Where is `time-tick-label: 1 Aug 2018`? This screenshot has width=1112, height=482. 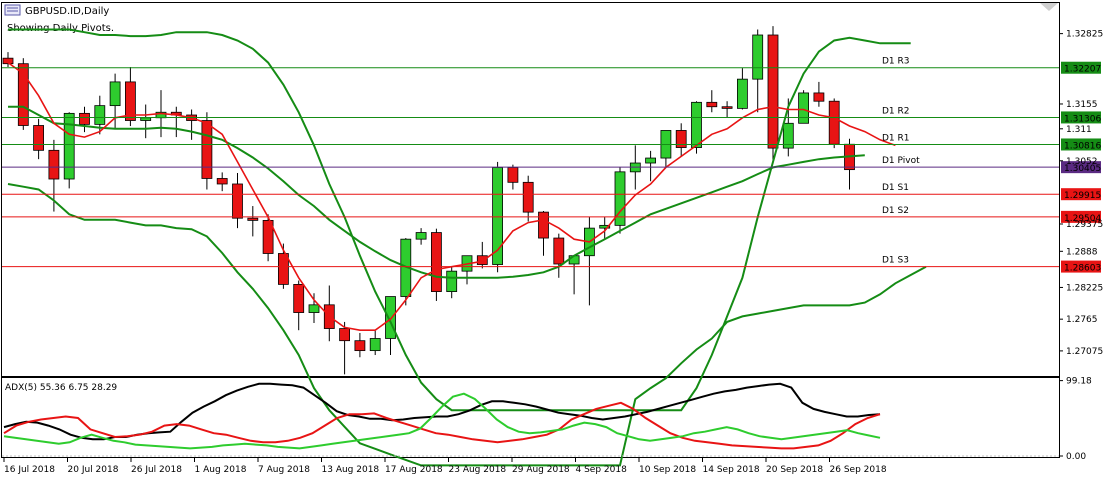 time-tick-label: 1 Aug 2018 is located at coordinates (221, 470).